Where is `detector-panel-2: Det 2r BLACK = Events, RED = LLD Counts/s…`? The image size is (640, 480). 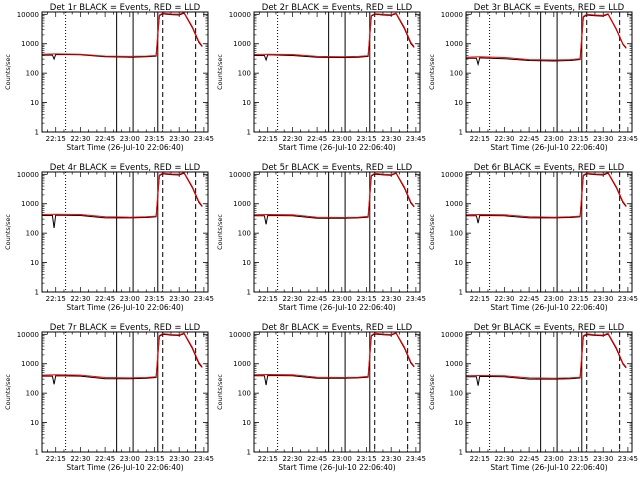 detector-panel-2: Det 2r BLACK = Events, RED = LLD Counts/s… is located at coordinates (321, 77).